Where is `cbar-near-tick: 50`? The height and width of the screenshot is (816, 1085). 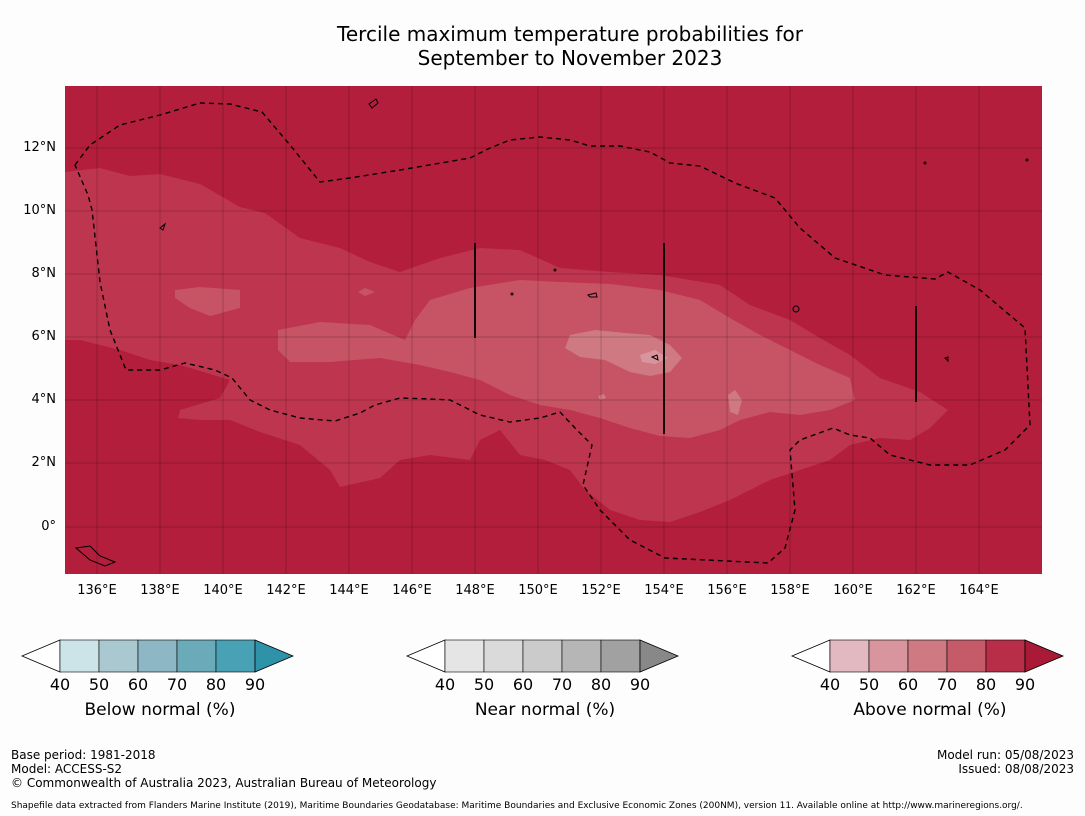 cbar-near-tick: 50 is located at coordinates (484, 684).